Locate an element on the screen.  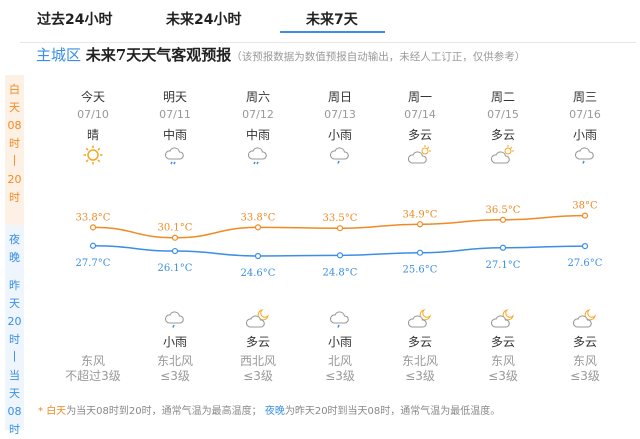
day-date: 07/12 is located at coordinates (258, 114).